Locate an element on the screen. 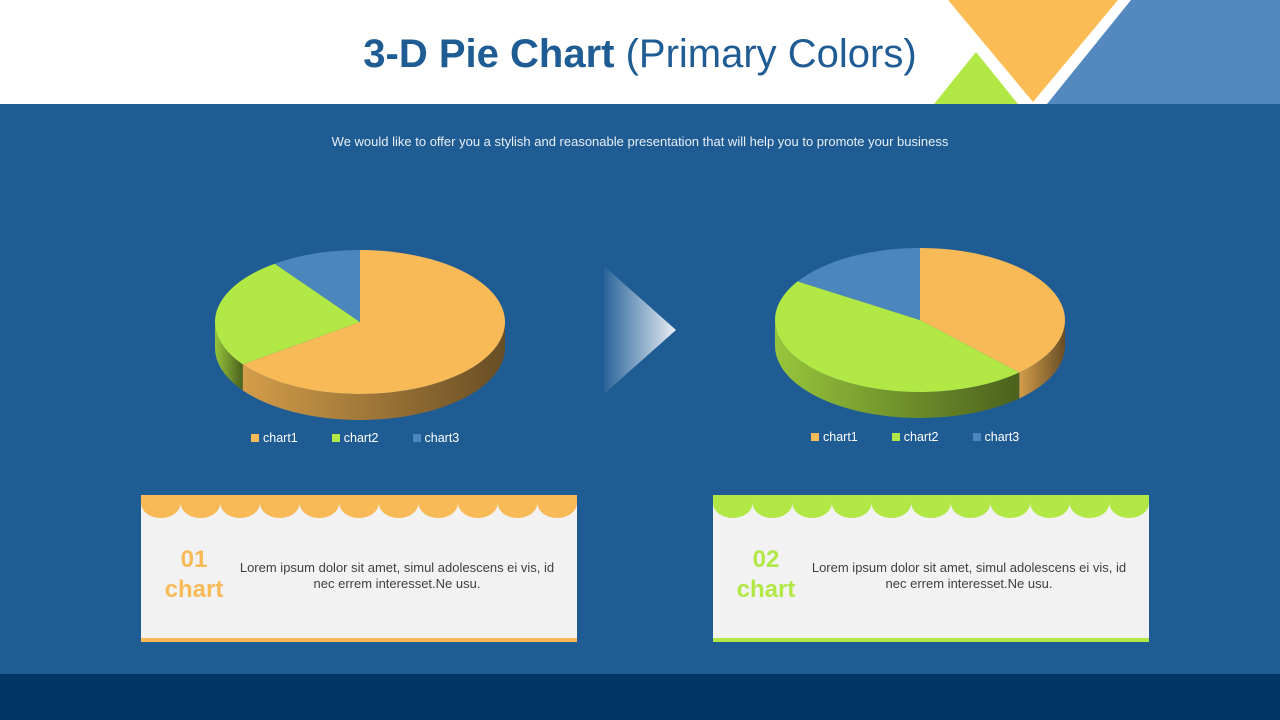  title-rest: (Primary Colors) is located at coordinates (771, 54).